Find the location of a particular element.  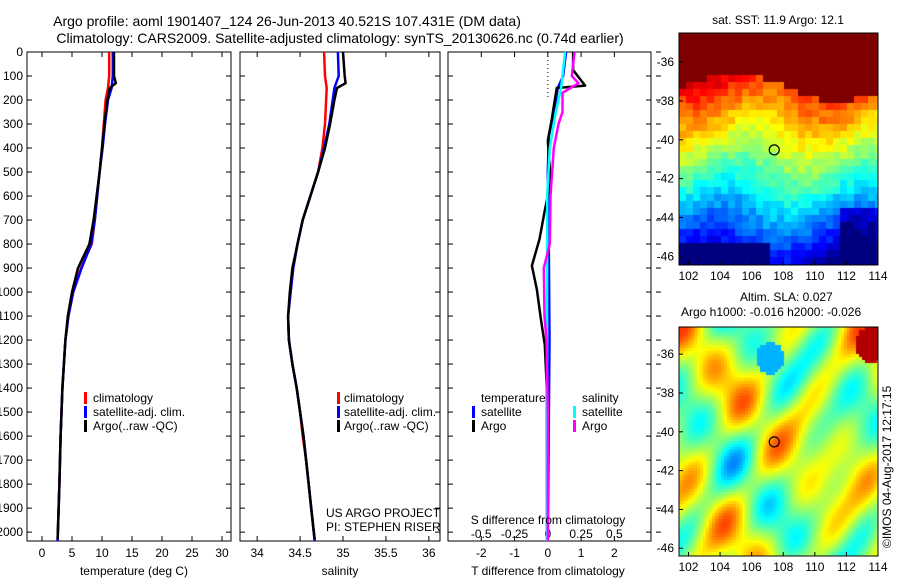

x-tick-label: 35 is located at coordinates (343, 553).